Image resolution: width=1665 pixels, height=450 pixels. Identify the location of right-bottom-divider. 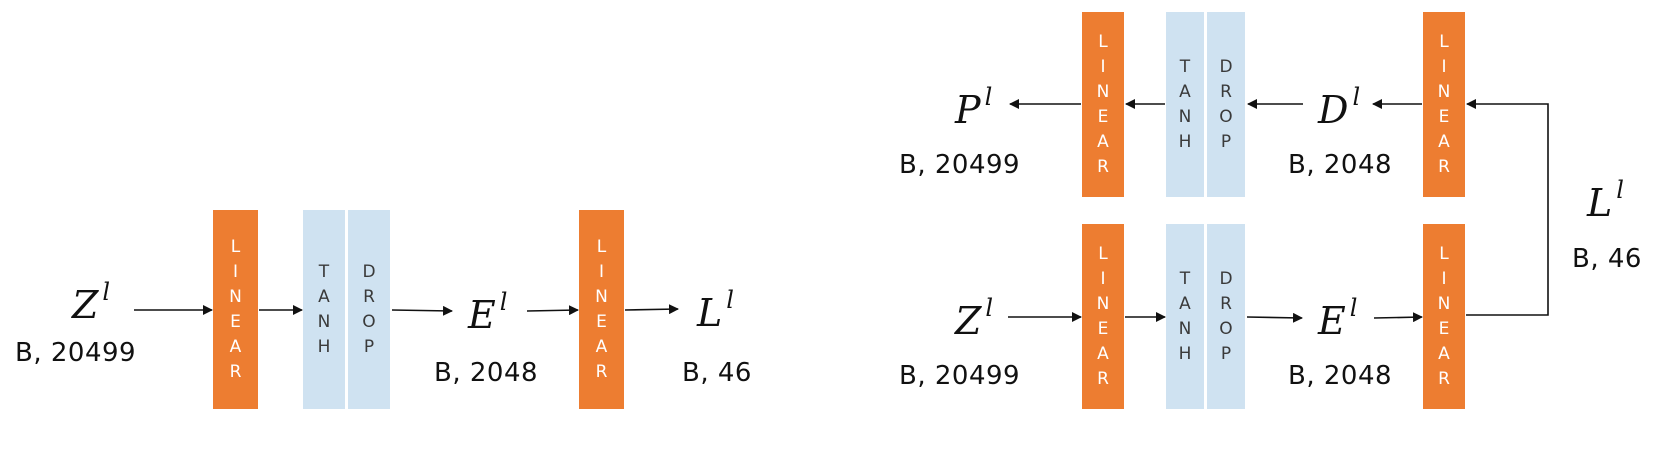
(1205, 316).